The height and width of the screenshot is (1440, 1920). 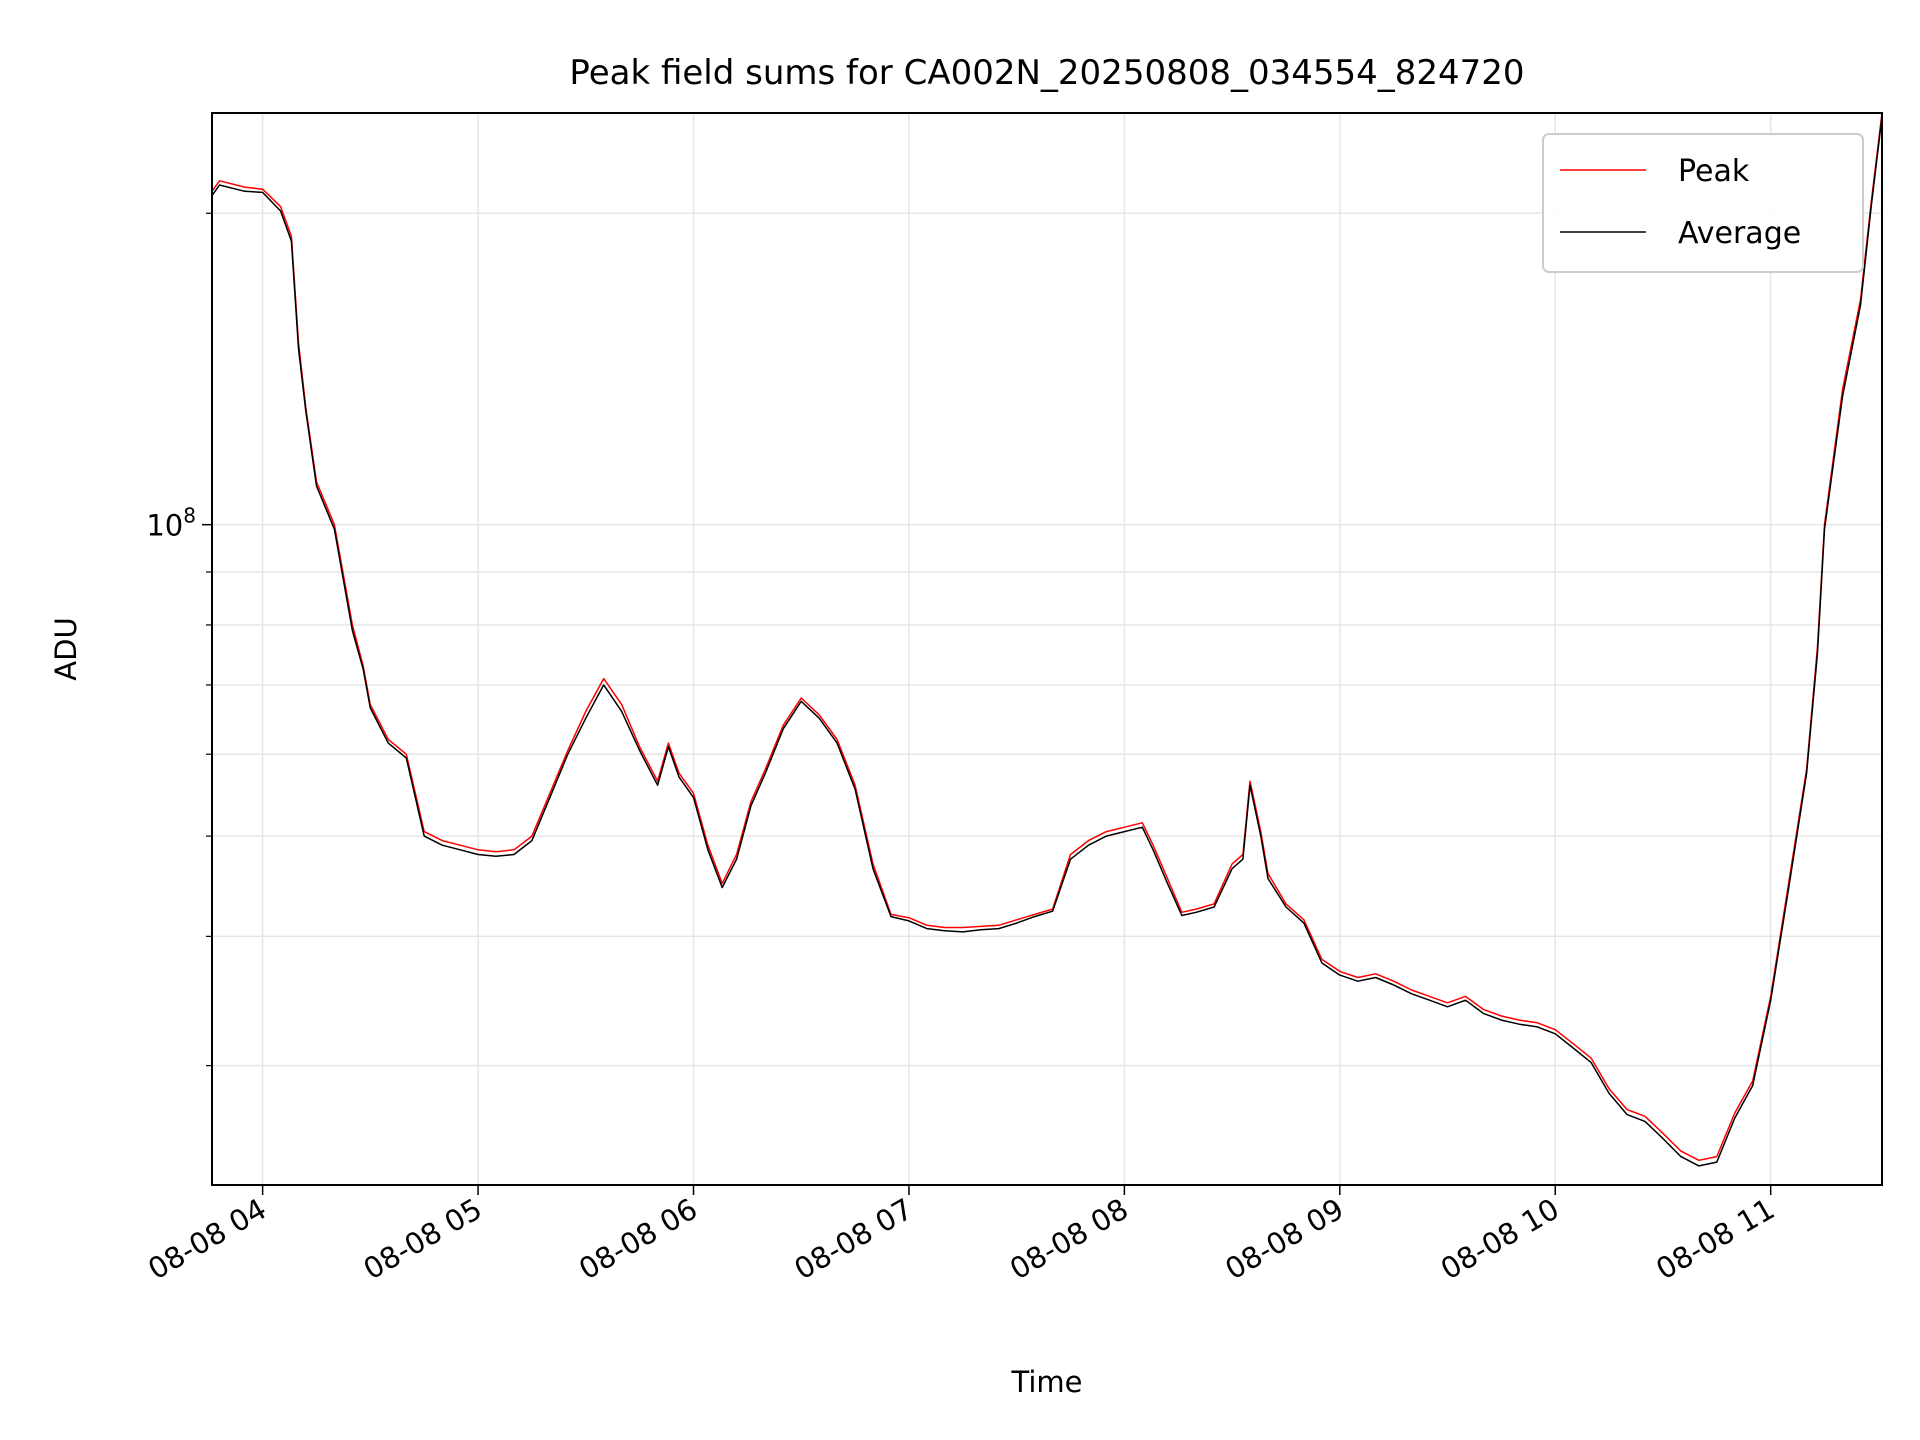 What do you see at coordinates (66, 648) in the screenshot?
I see `y-axis-label: ADU` at bounding box center [66, 648].